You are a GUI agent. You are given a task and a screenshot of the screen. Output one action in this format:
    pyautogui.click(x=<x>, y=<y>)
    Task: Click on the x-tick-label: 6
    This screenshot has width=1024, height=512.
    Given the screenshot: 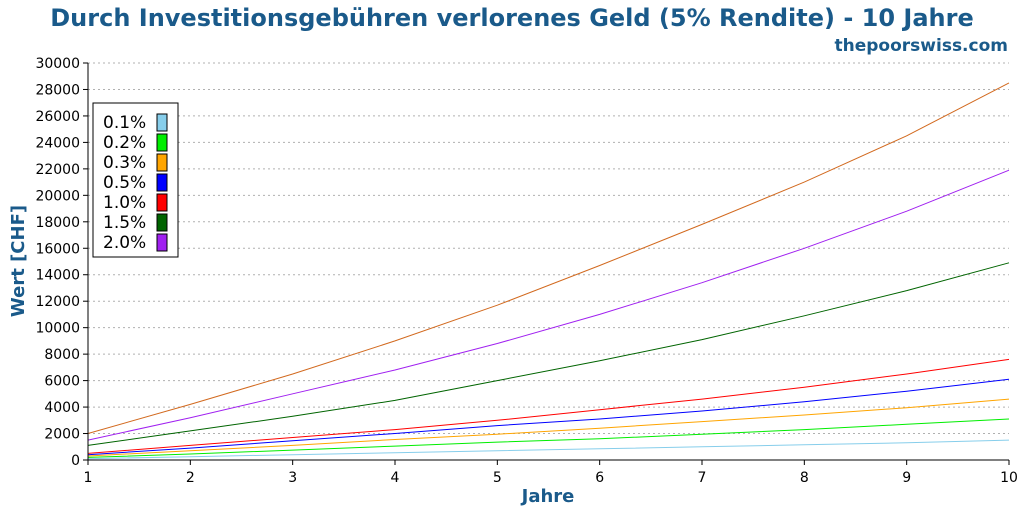 What is the action you would take?
    pyautogui.click(x=599, y=478)
    